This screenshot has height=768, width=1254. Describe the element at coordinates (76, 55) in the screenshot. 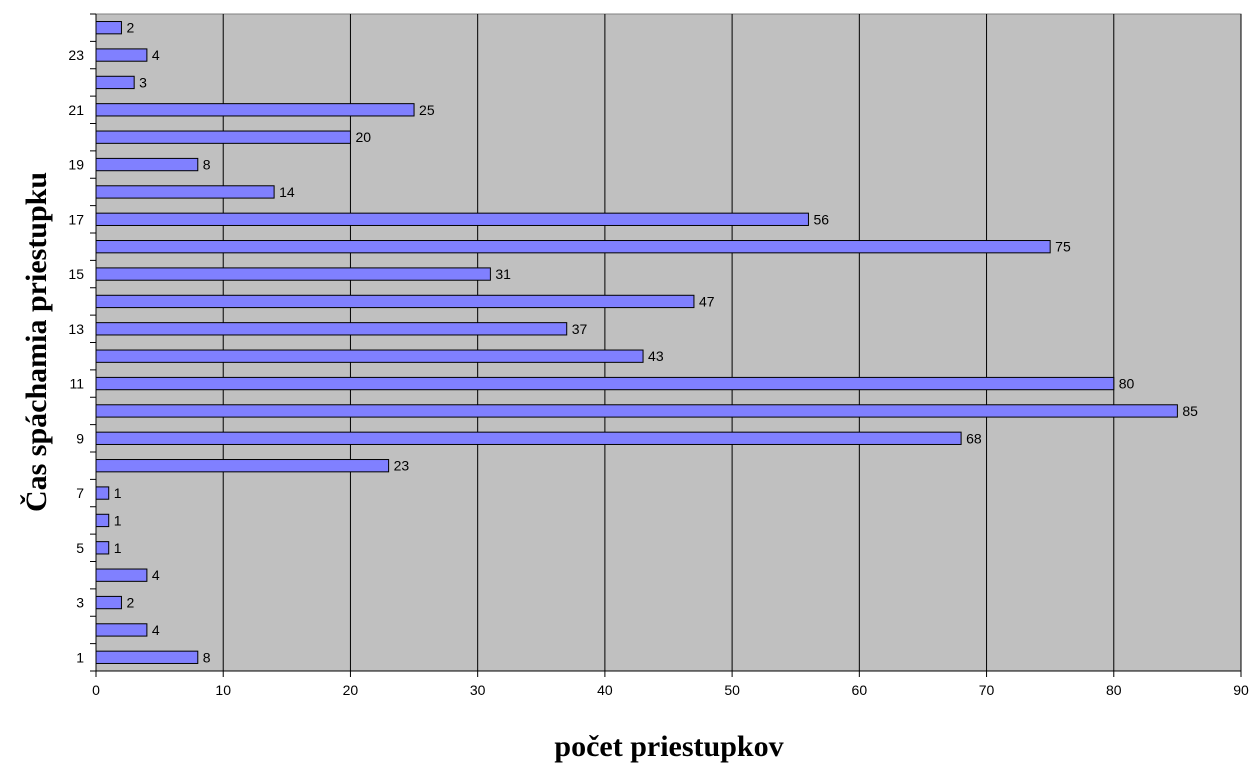

I see `y-tick-label: 23` at that location.